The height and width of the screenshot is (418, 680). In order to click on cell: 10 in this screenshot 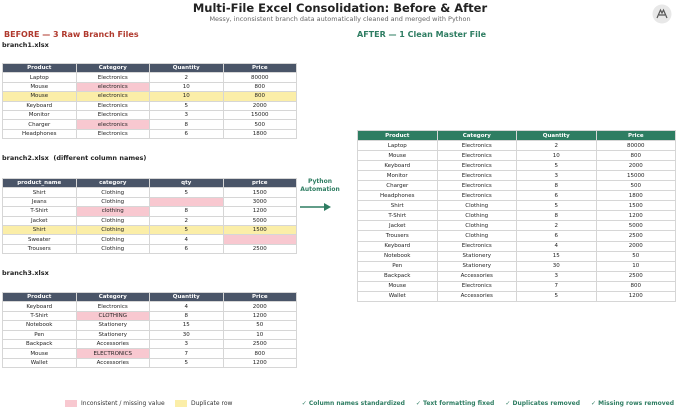, I will do `click(556, 156)`.